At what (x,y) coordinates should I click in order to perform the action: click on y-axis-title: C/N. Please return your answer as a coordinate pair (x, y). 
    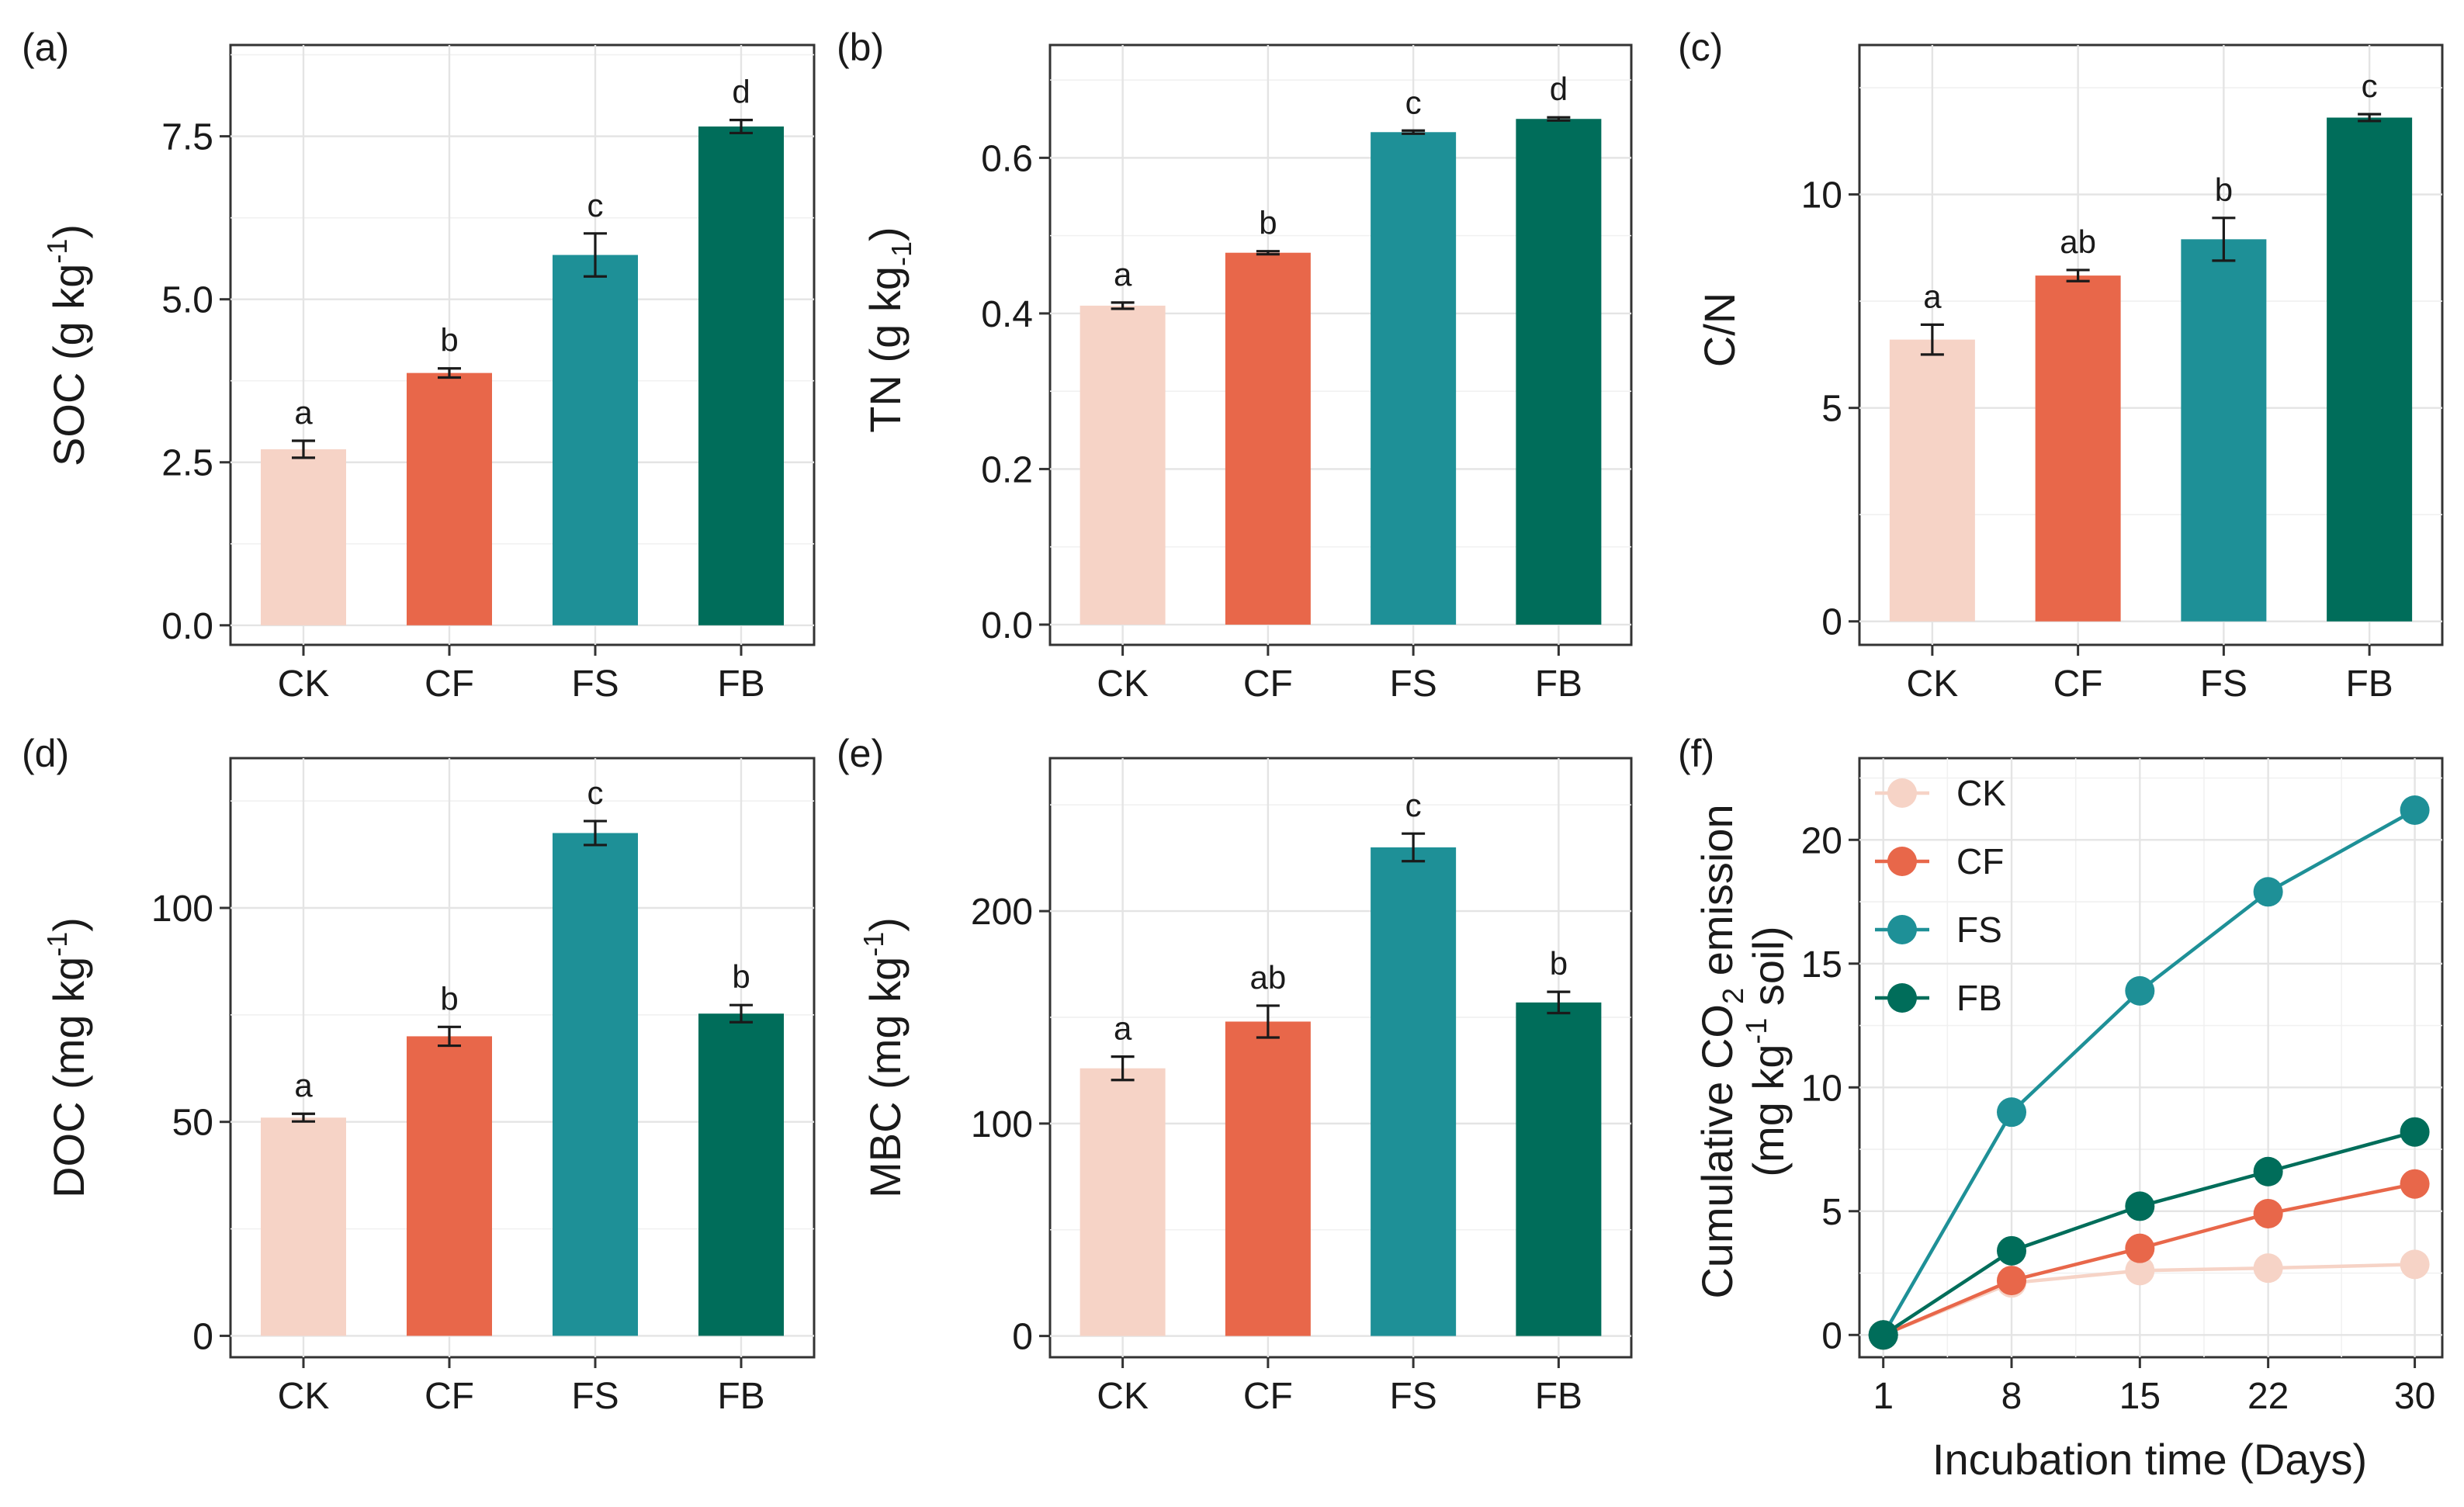
    Looking at the image, I should click on (1719, 330).